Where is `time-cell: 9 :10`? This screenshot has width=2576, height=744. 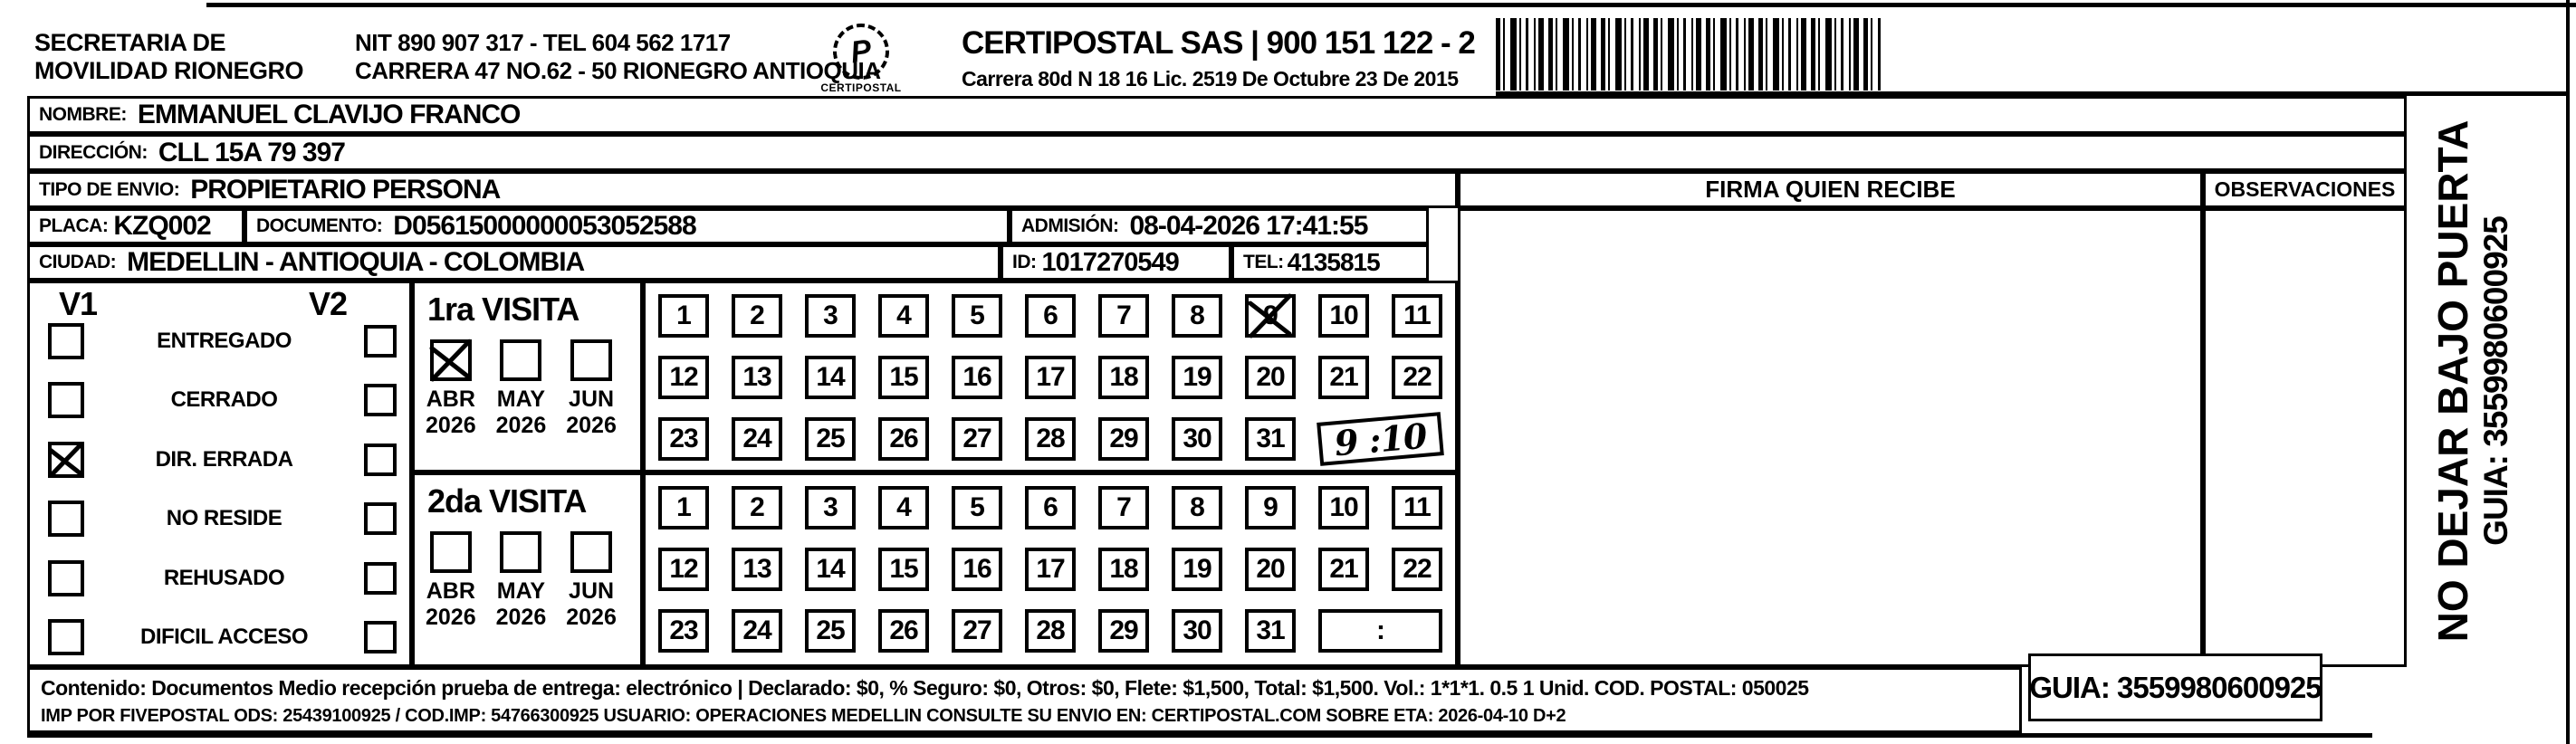 time-cell: 9 :10 is located at coordinates (1380, 439).